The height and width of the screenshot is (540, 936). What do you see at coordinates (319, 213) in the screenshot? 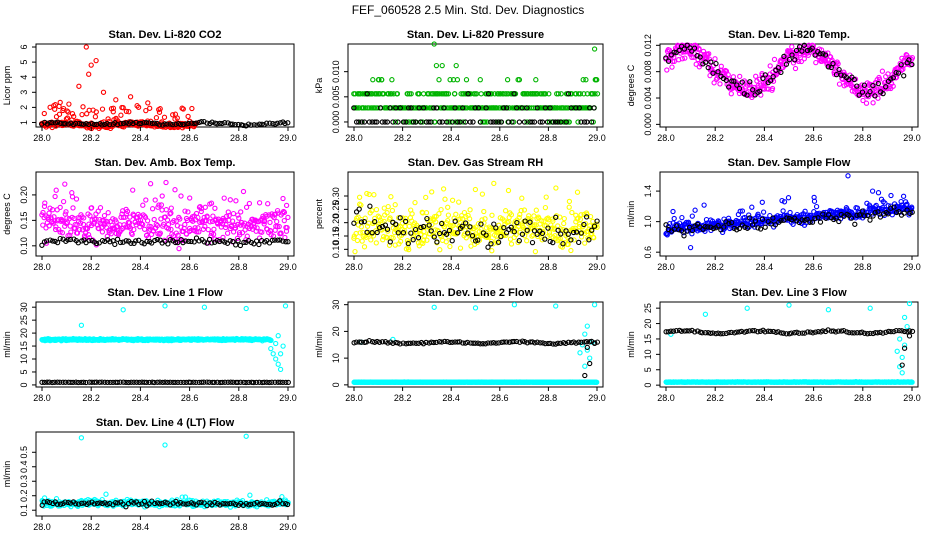
I see `y-axis-label: percent` at bounding box center [319, 213].